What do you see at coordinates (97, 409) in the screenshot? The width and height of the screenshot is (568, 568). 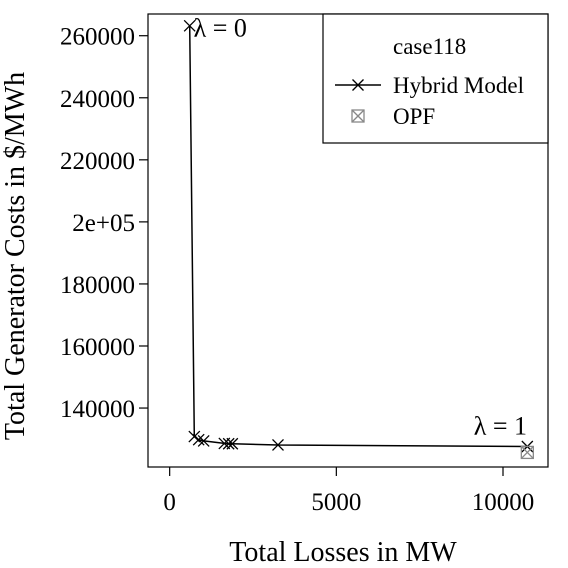 I see `y-tick-label: 140000` at bounding box center [97, 409].